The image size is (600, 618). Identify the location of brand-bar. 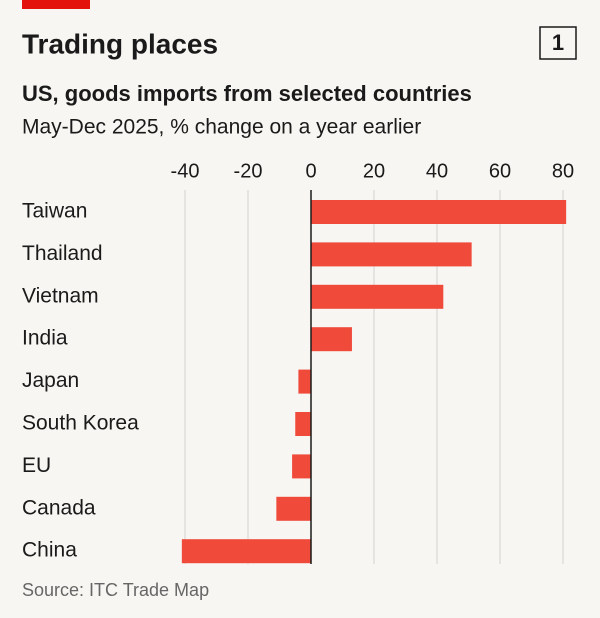
(56, 4).